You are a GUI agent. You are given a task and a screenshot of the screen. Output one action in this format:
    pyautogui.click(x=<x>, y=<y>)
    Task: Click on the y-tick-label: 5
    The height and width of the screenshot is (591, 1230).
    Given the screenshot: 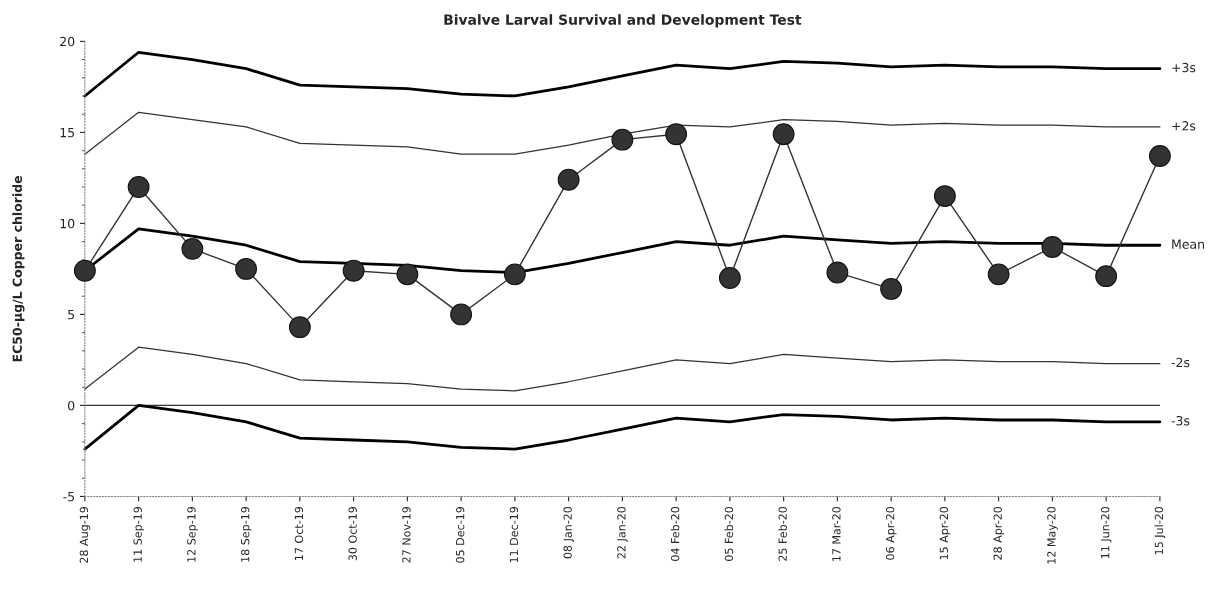 What is the action you would take?
    pyautogui.click(x=71, y=315)
    